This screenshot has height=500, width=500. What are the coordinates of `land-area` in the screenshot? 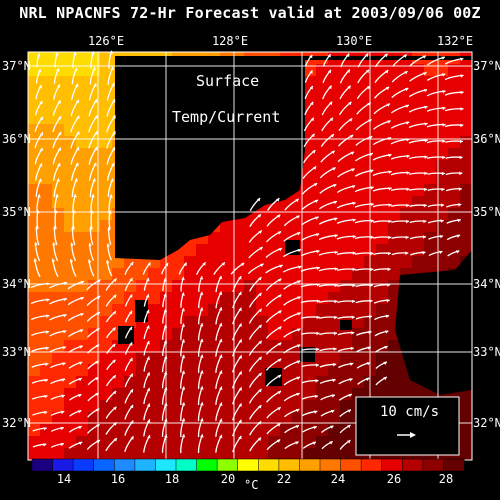 It's located at (346, 325).